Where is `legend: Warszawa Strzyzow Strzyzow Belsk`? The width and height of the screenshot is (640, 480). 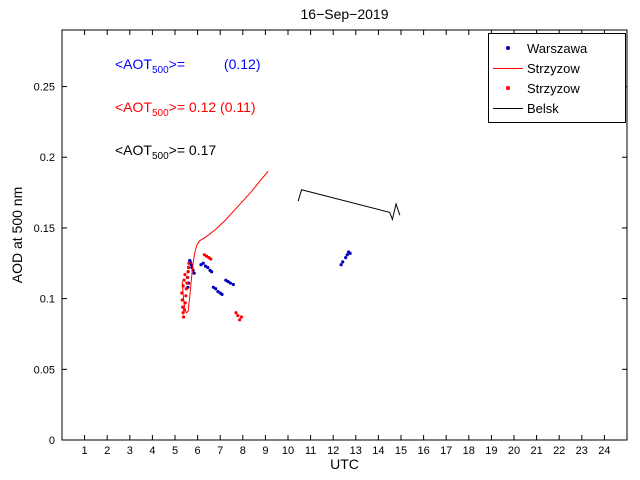
legend: Warszawa Strzyzow Strzyzow Belsk is located at coordinates (557, 78).